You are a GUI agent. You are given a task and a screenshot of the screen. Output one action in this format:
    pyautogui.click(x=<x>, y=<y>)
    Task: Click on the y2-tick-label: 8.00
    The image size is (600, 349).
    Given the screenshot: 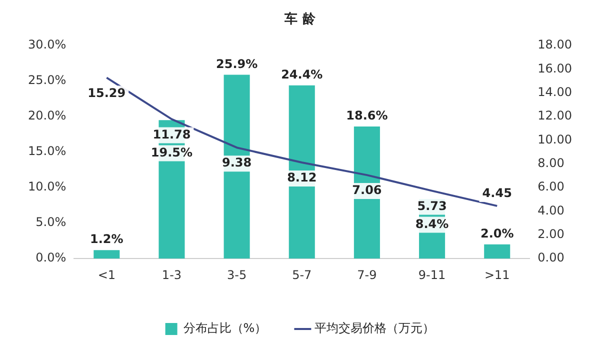 What is the action you would take?
    pyautogui.click(x=551, y=163)
    